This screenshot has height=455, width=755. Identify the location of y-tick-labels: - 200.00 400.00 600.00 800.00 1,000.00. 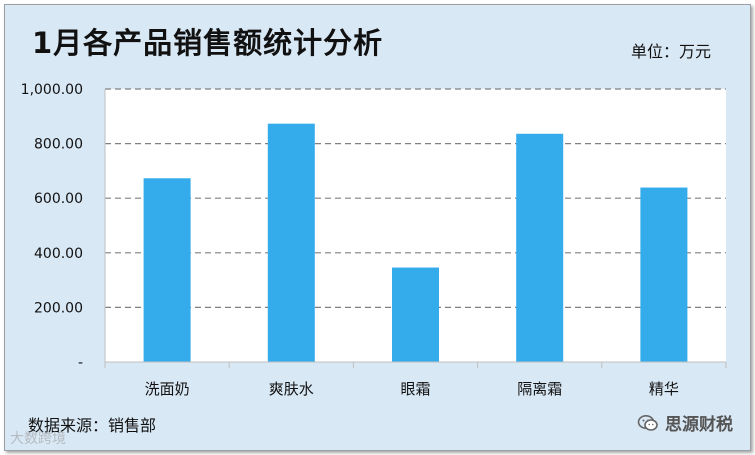
(52, 226).